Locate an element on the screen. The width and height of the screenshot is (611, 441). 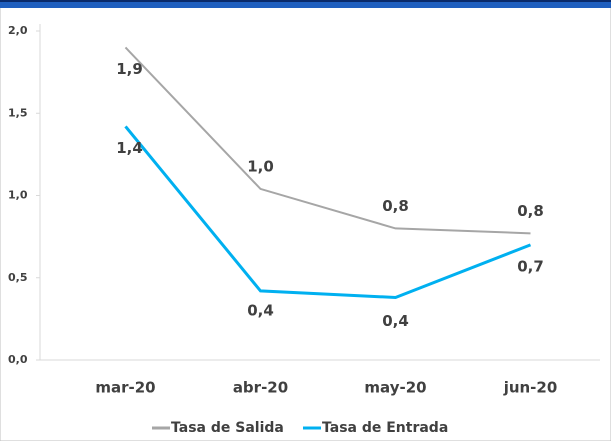
y-tick-label: 0,5 is located at coordinates (18, 277).